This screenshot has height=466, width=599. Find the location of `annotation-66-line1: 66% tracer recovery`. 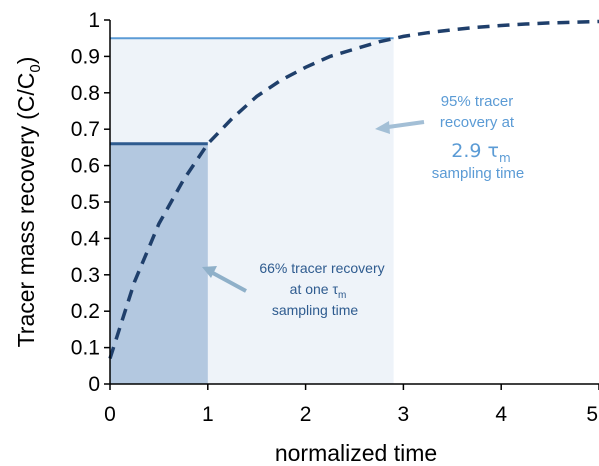

annotation-66-line1: 66% tracer recovery is located at coordinates (321, 268).